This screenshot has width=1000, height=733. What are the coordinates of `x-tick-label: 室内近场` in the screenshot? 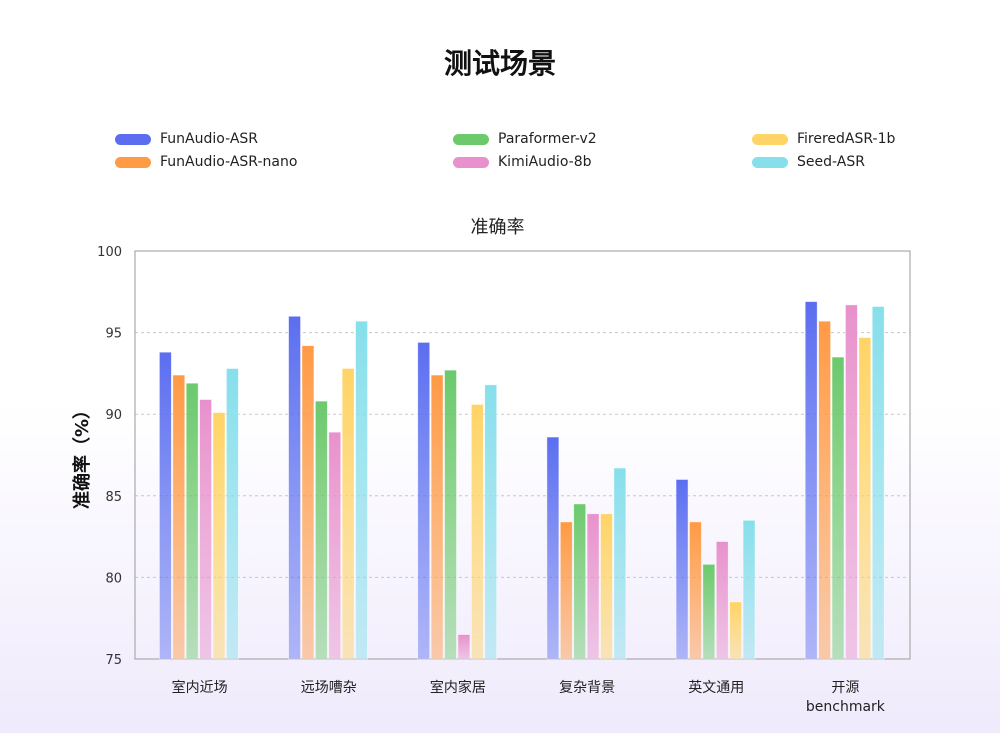 It's located at (200, 687).